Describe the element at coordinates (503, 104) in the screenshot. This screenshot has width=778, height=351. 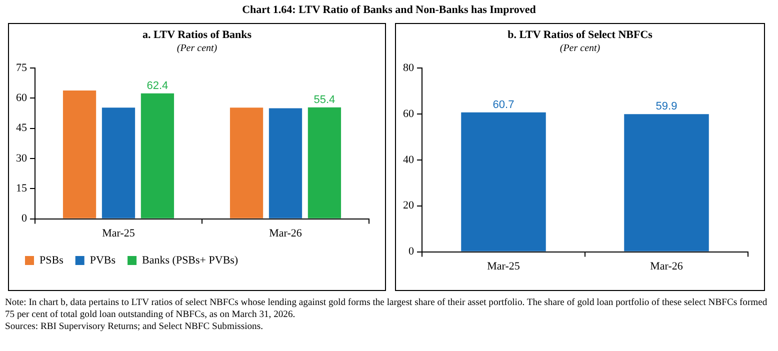
I see `data-label: 60.7` at that location.